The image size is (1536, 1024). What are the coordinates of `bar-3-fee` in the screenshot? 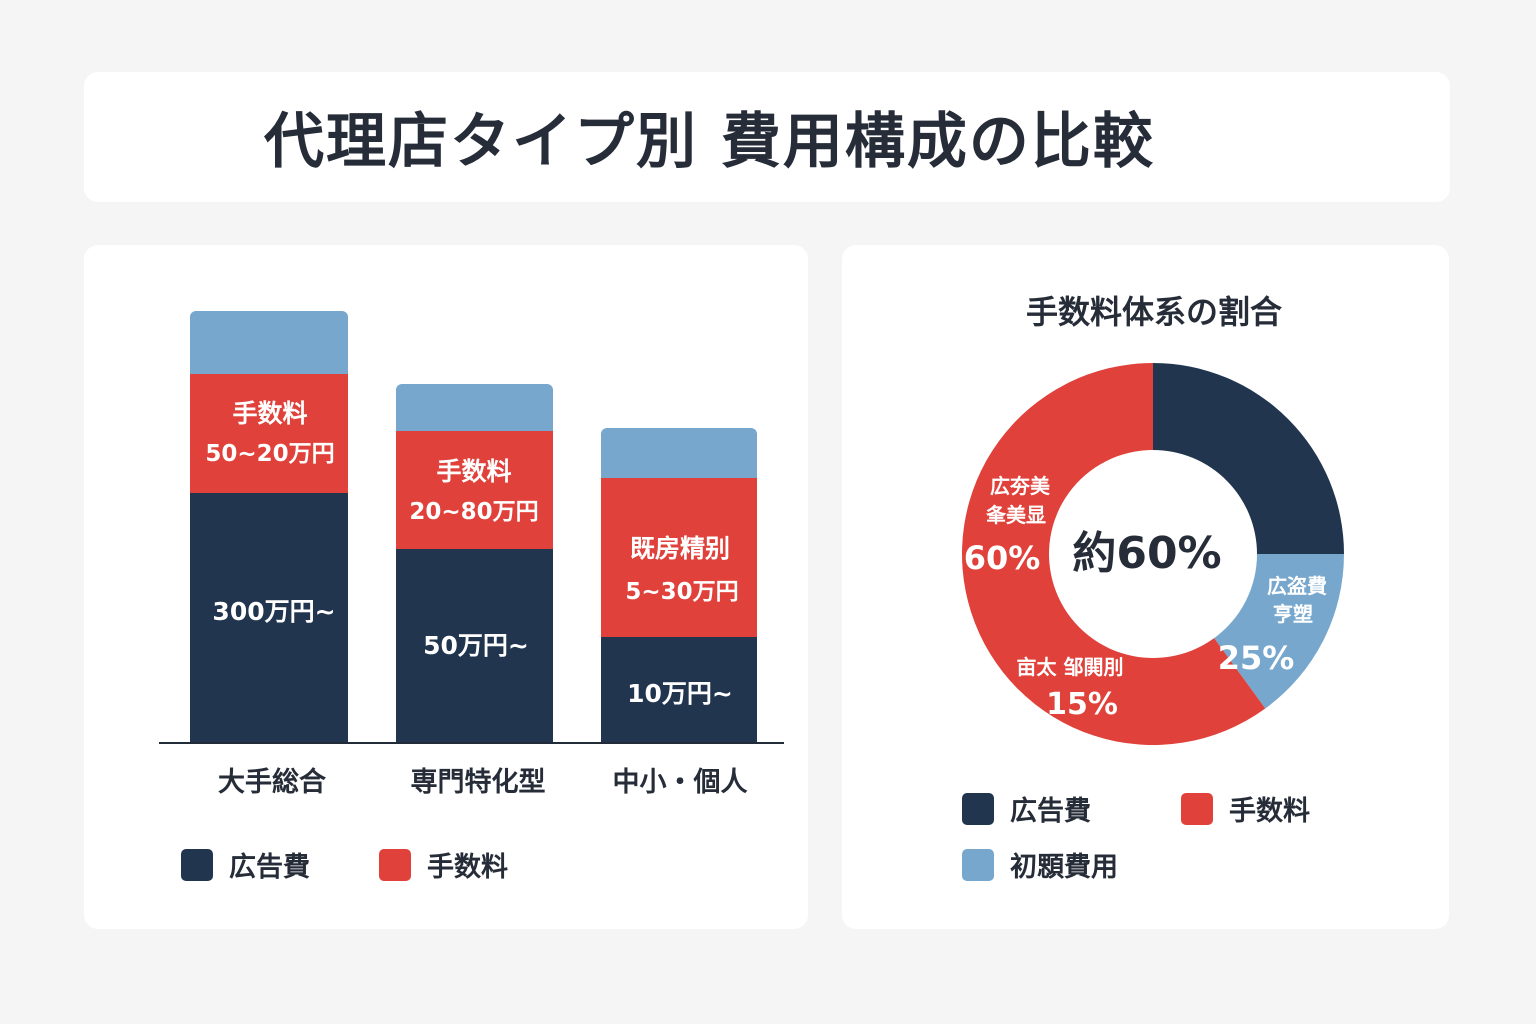 It's located at (679, 558).